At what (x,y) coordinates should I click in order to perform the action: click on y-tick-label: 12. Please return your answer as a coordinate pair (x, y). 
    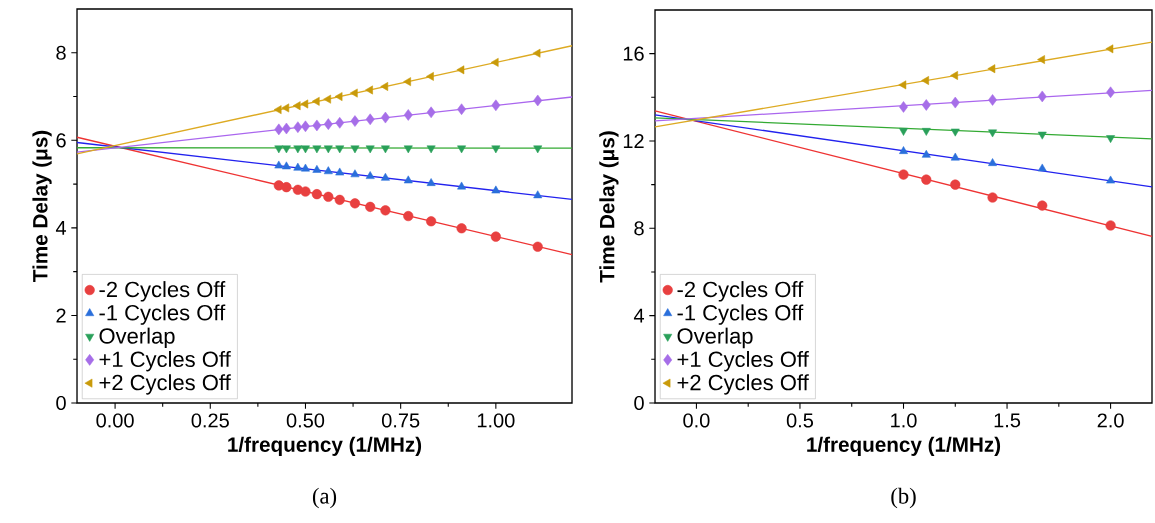
    Looking at the image, I should click on (633, 141).